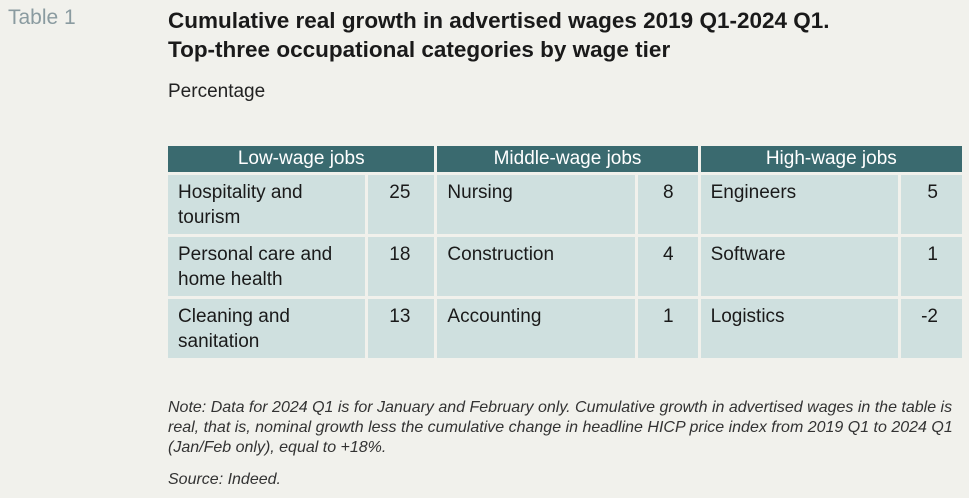 This screenshot has height=498, width=969. Describe the element at coordinates (401, 266) in the screenshot. I see `low-wage-value: 18` at that location.